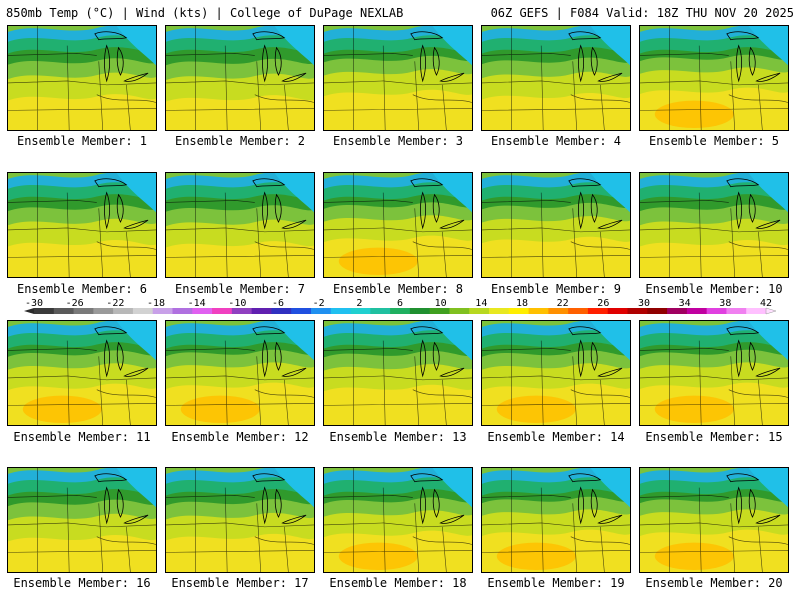 The image size is (800, 600). What do you see at coordinates (278, 303) in the screenshot?
I see `colorbar-tick-label: -6` at bounding box center [278, 303].